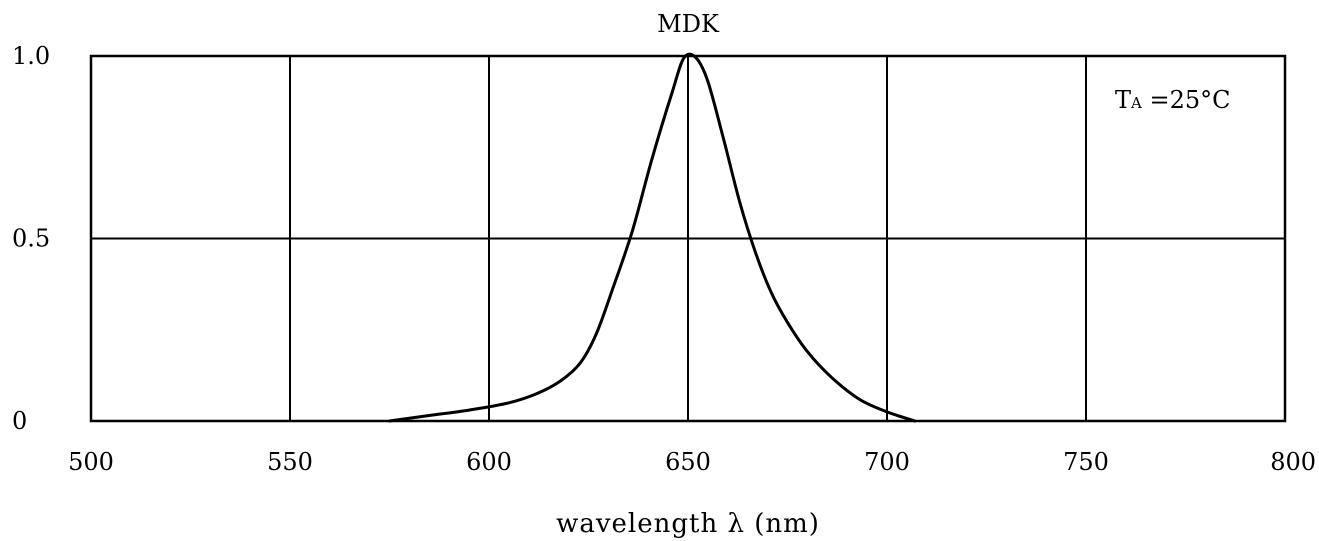 The width and height of the screenshot is (1319, 541). What do you see at coordinates (19, 421) in the screenshot?
I see `y-tick-label: 0` at bounding box center [19, 421].